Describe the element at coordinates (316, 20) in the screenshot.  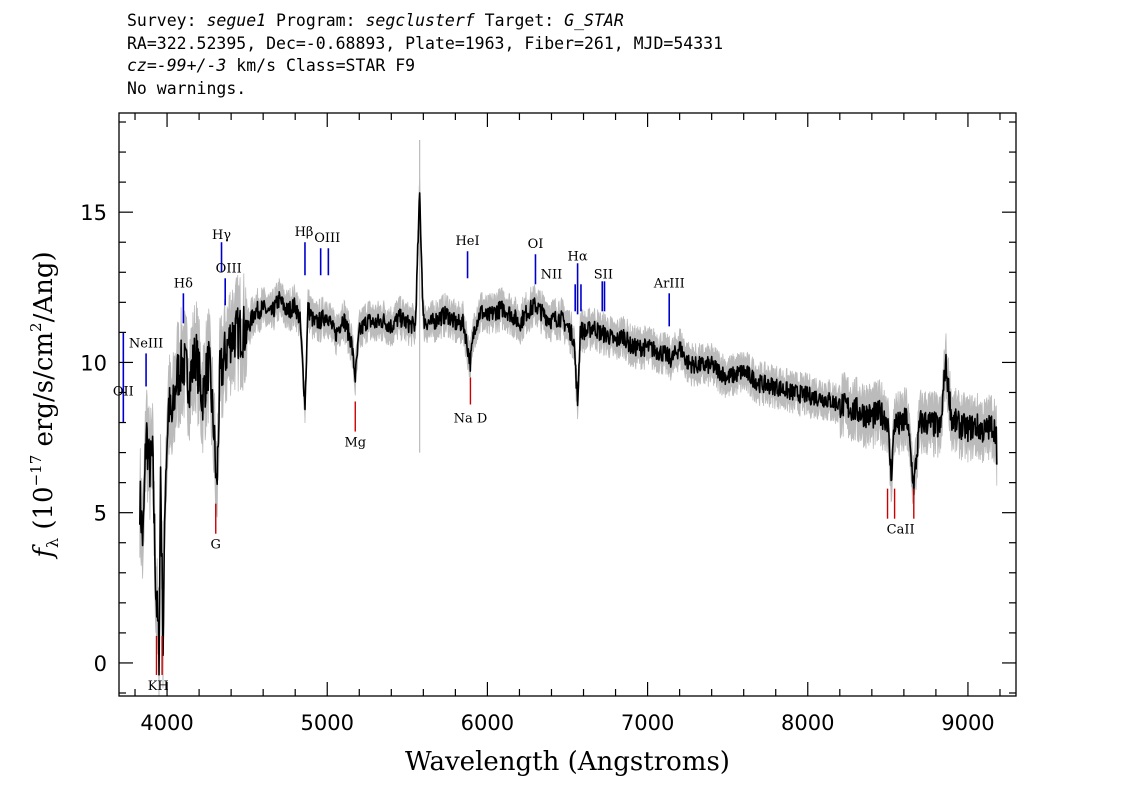
I see `program-label: Program:` at that location.